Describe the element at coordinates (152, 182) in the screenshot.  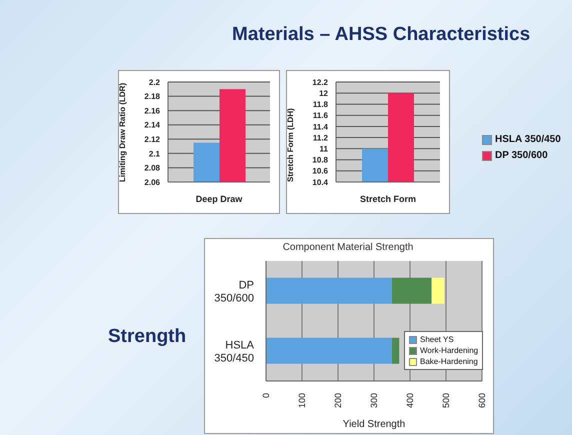
I see `y-tick-label: 2.06` at that location.